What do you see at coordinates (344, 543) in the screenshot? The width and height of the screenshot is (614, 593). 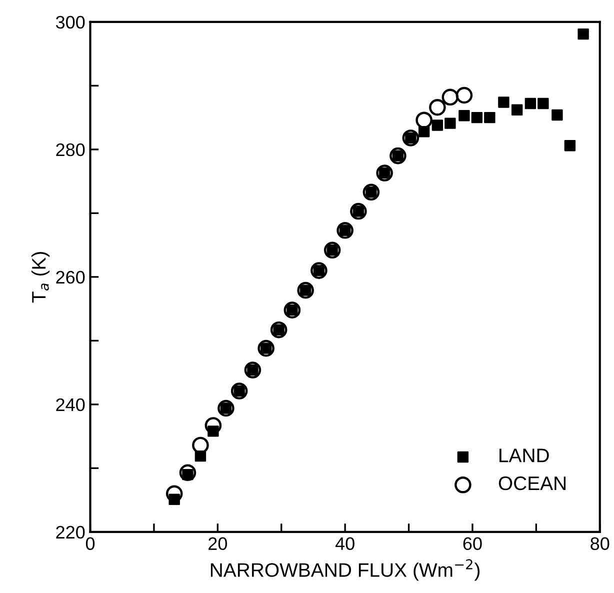 I see `x-tick-label: 40` at bounding box center [344, 543].